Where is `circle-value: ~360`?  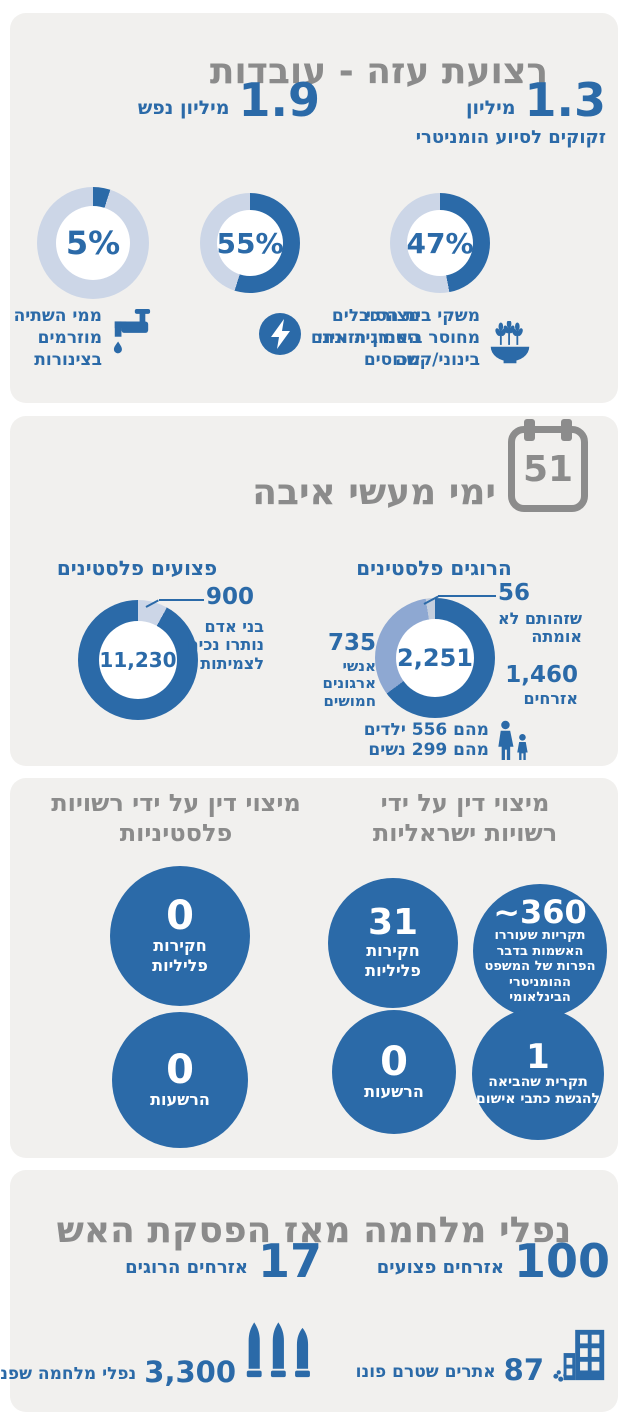 circle-value: ~360 is located at coordinates (540, 912).